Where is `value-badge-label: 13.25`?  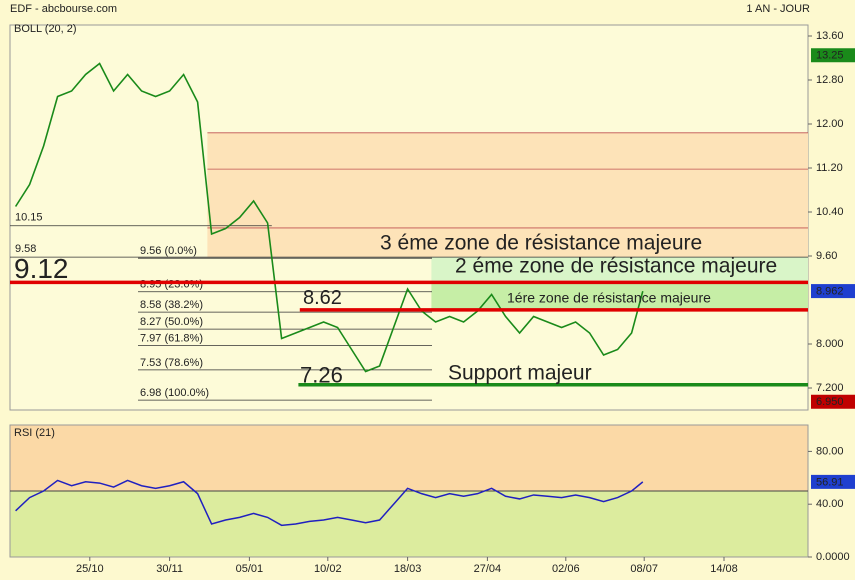
value-badge-label: 13.25 is located at coordinates (830, 56).